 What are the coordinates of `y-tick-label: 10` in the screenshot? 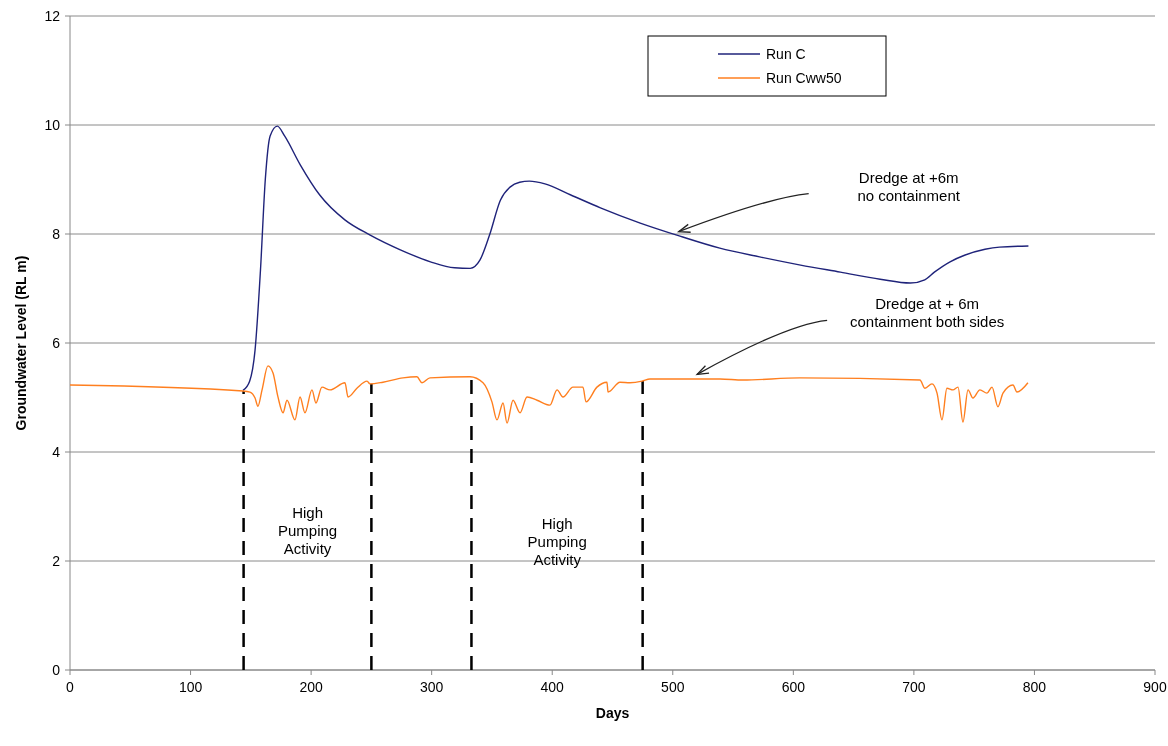 It's located at (52, 125).